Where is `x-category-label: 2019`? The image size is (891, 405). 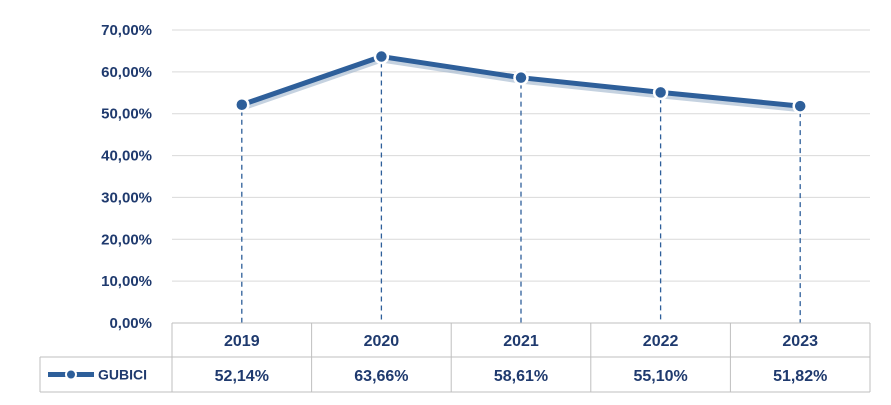 x-category-label: 2019 is located at coordinates (242, 341).